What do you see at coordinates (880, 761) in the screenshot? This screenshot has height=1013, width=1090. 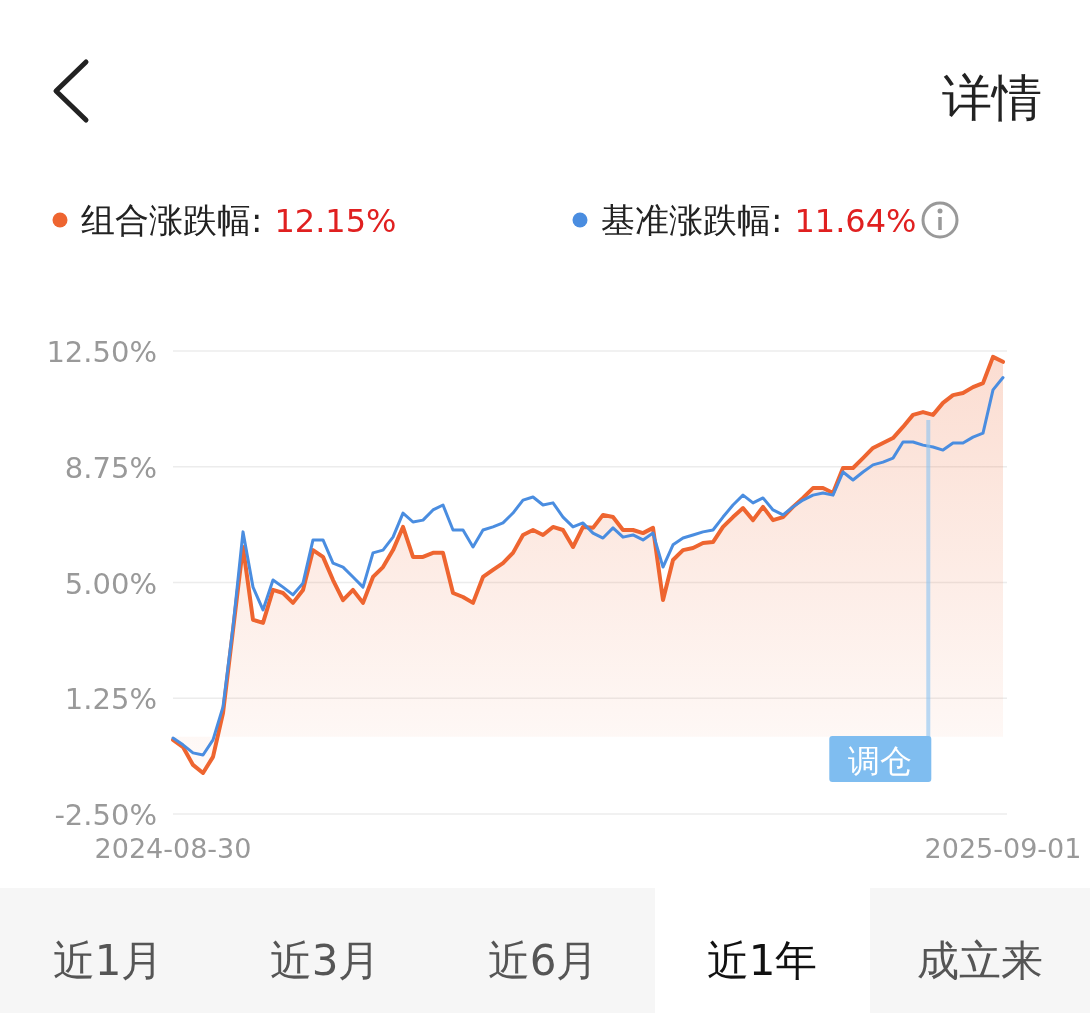 I see `annotation: 调仓` at bounding box center [880, 761].